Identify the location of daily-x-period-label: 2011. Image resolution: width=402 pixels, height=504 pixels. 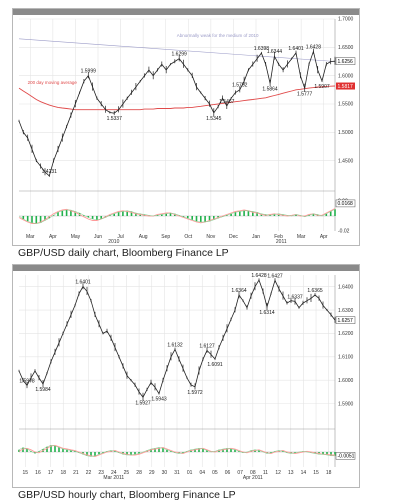
(281, 242).